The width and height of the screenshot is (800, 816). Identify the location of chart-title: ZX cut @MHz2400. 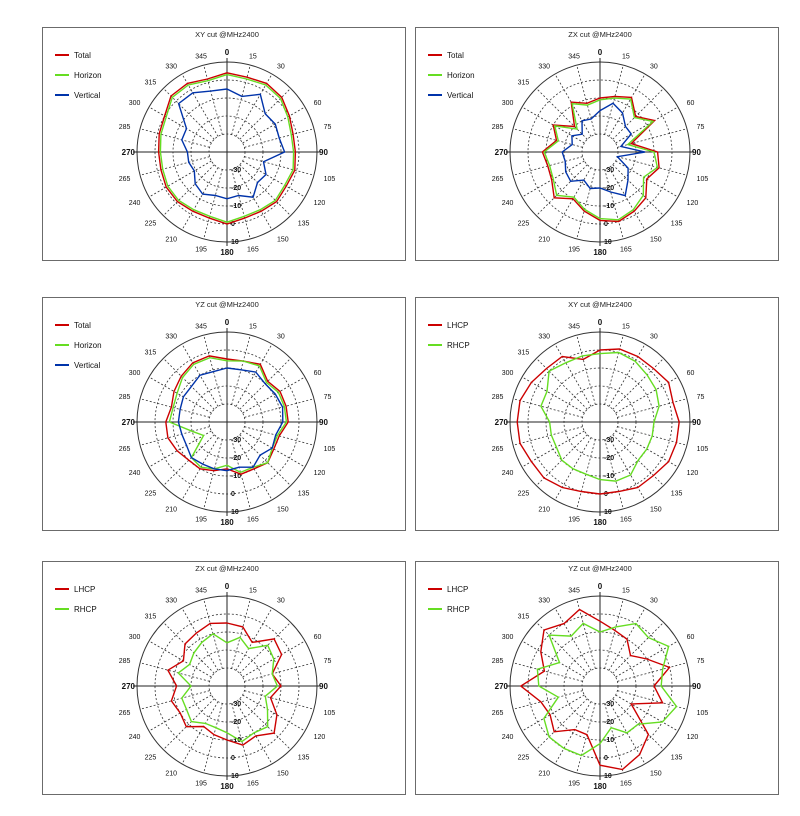
(226, 568).